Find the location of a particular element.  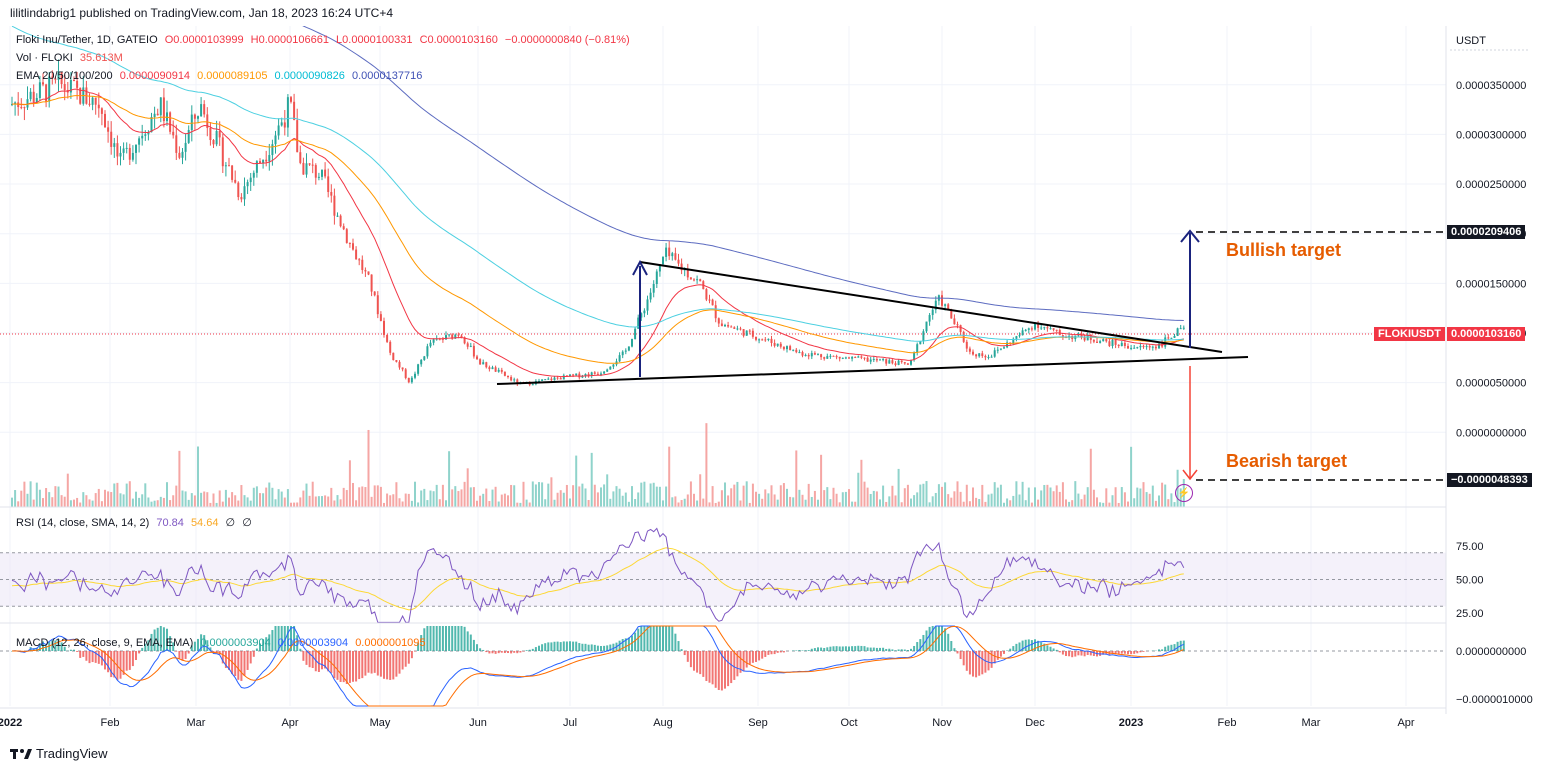

footer-brand: TradingView is located at coordinates (72, 753).